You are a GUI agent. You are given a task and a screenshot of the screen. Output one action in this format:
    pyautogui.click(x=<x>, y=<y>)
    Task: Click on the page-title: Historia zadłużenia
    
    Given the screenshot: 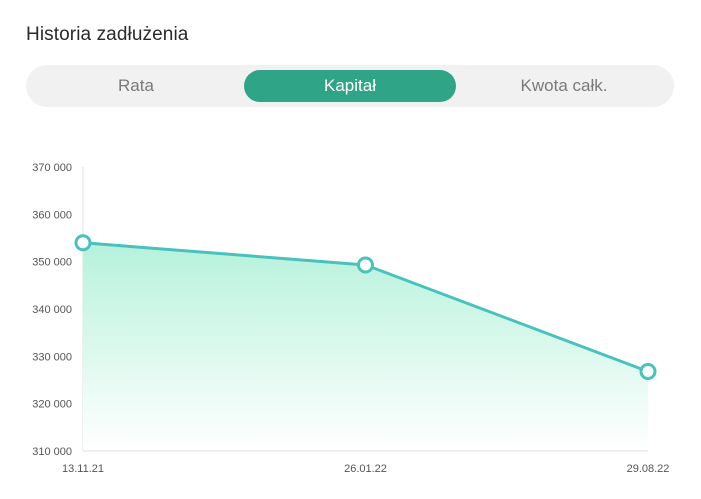 What is the action you would take?
    pyautogui.click(x=107, y=34)
    